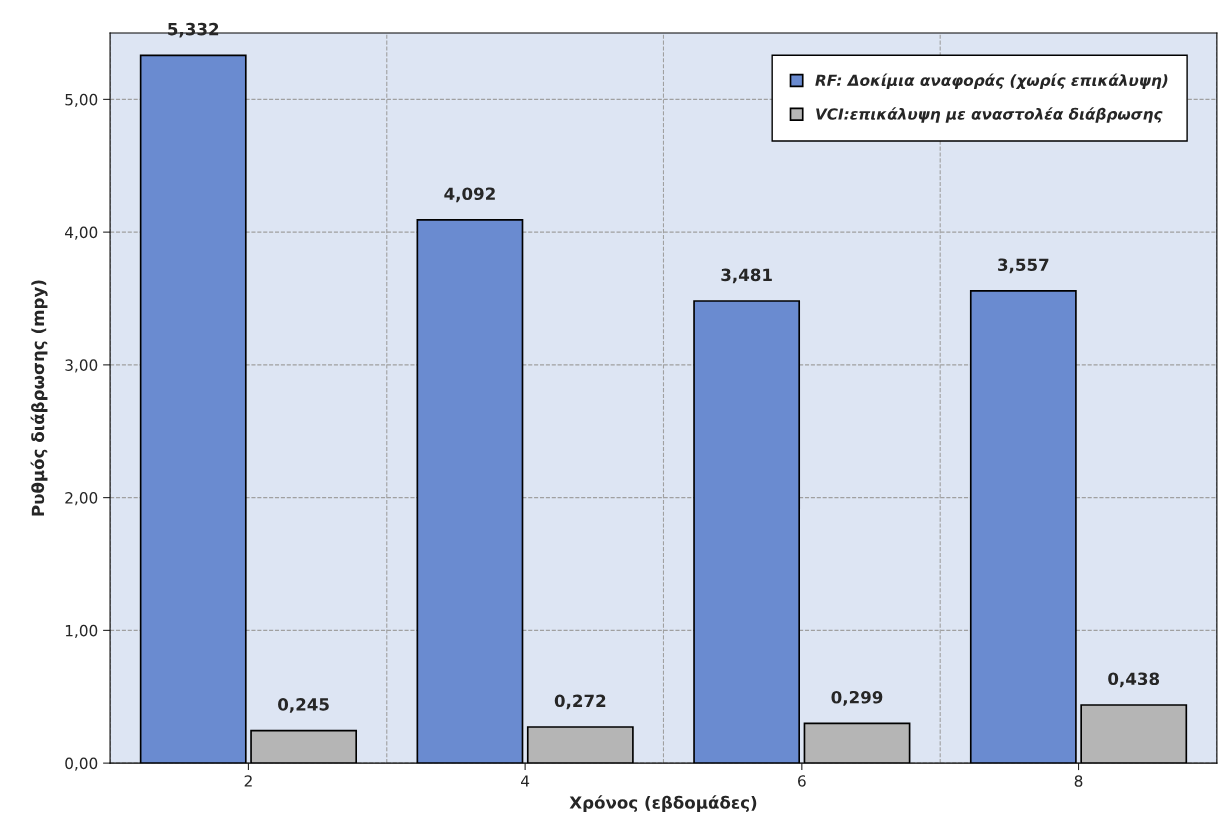 The width and height of the screenshot is (1223, 825). Describe the element at coordinates (663, 804) in the screenshot. I see `x-axis-title: Χρόνος (εβδομάδες)` at that location.